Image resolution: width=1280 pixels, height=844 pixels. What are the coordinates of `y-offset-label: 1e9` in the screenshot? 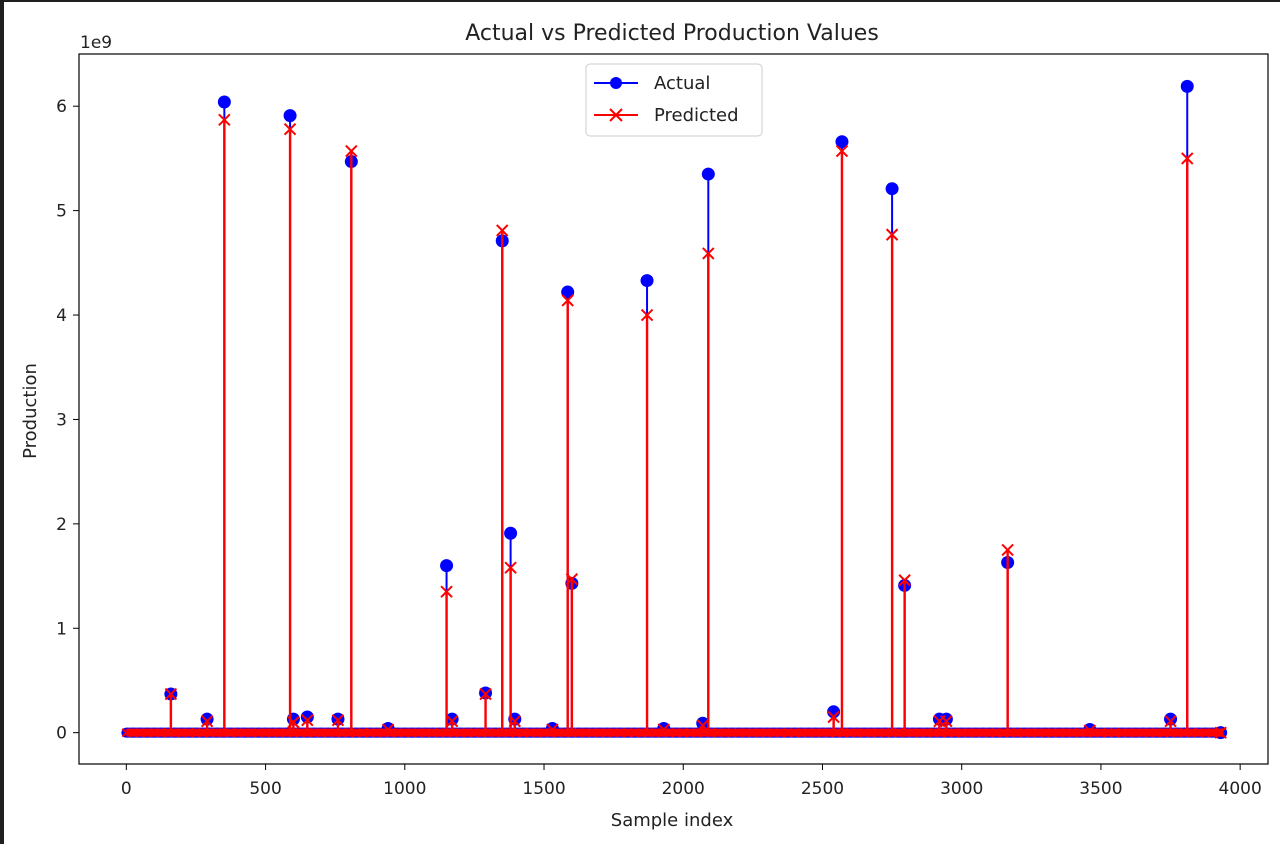 It's located at (96, 43).